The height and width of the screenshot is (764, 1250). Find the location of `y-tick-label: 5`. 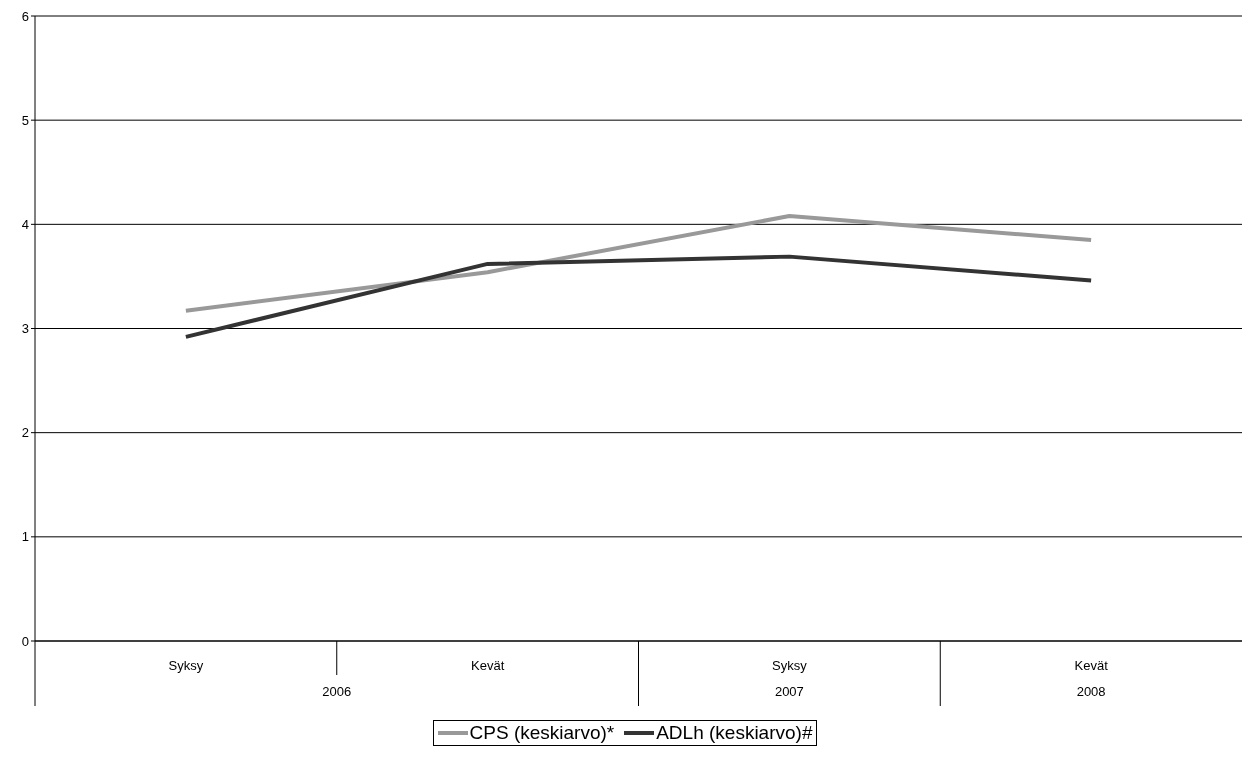

y-tick-label: 5 is located at coordinates (25, 120).